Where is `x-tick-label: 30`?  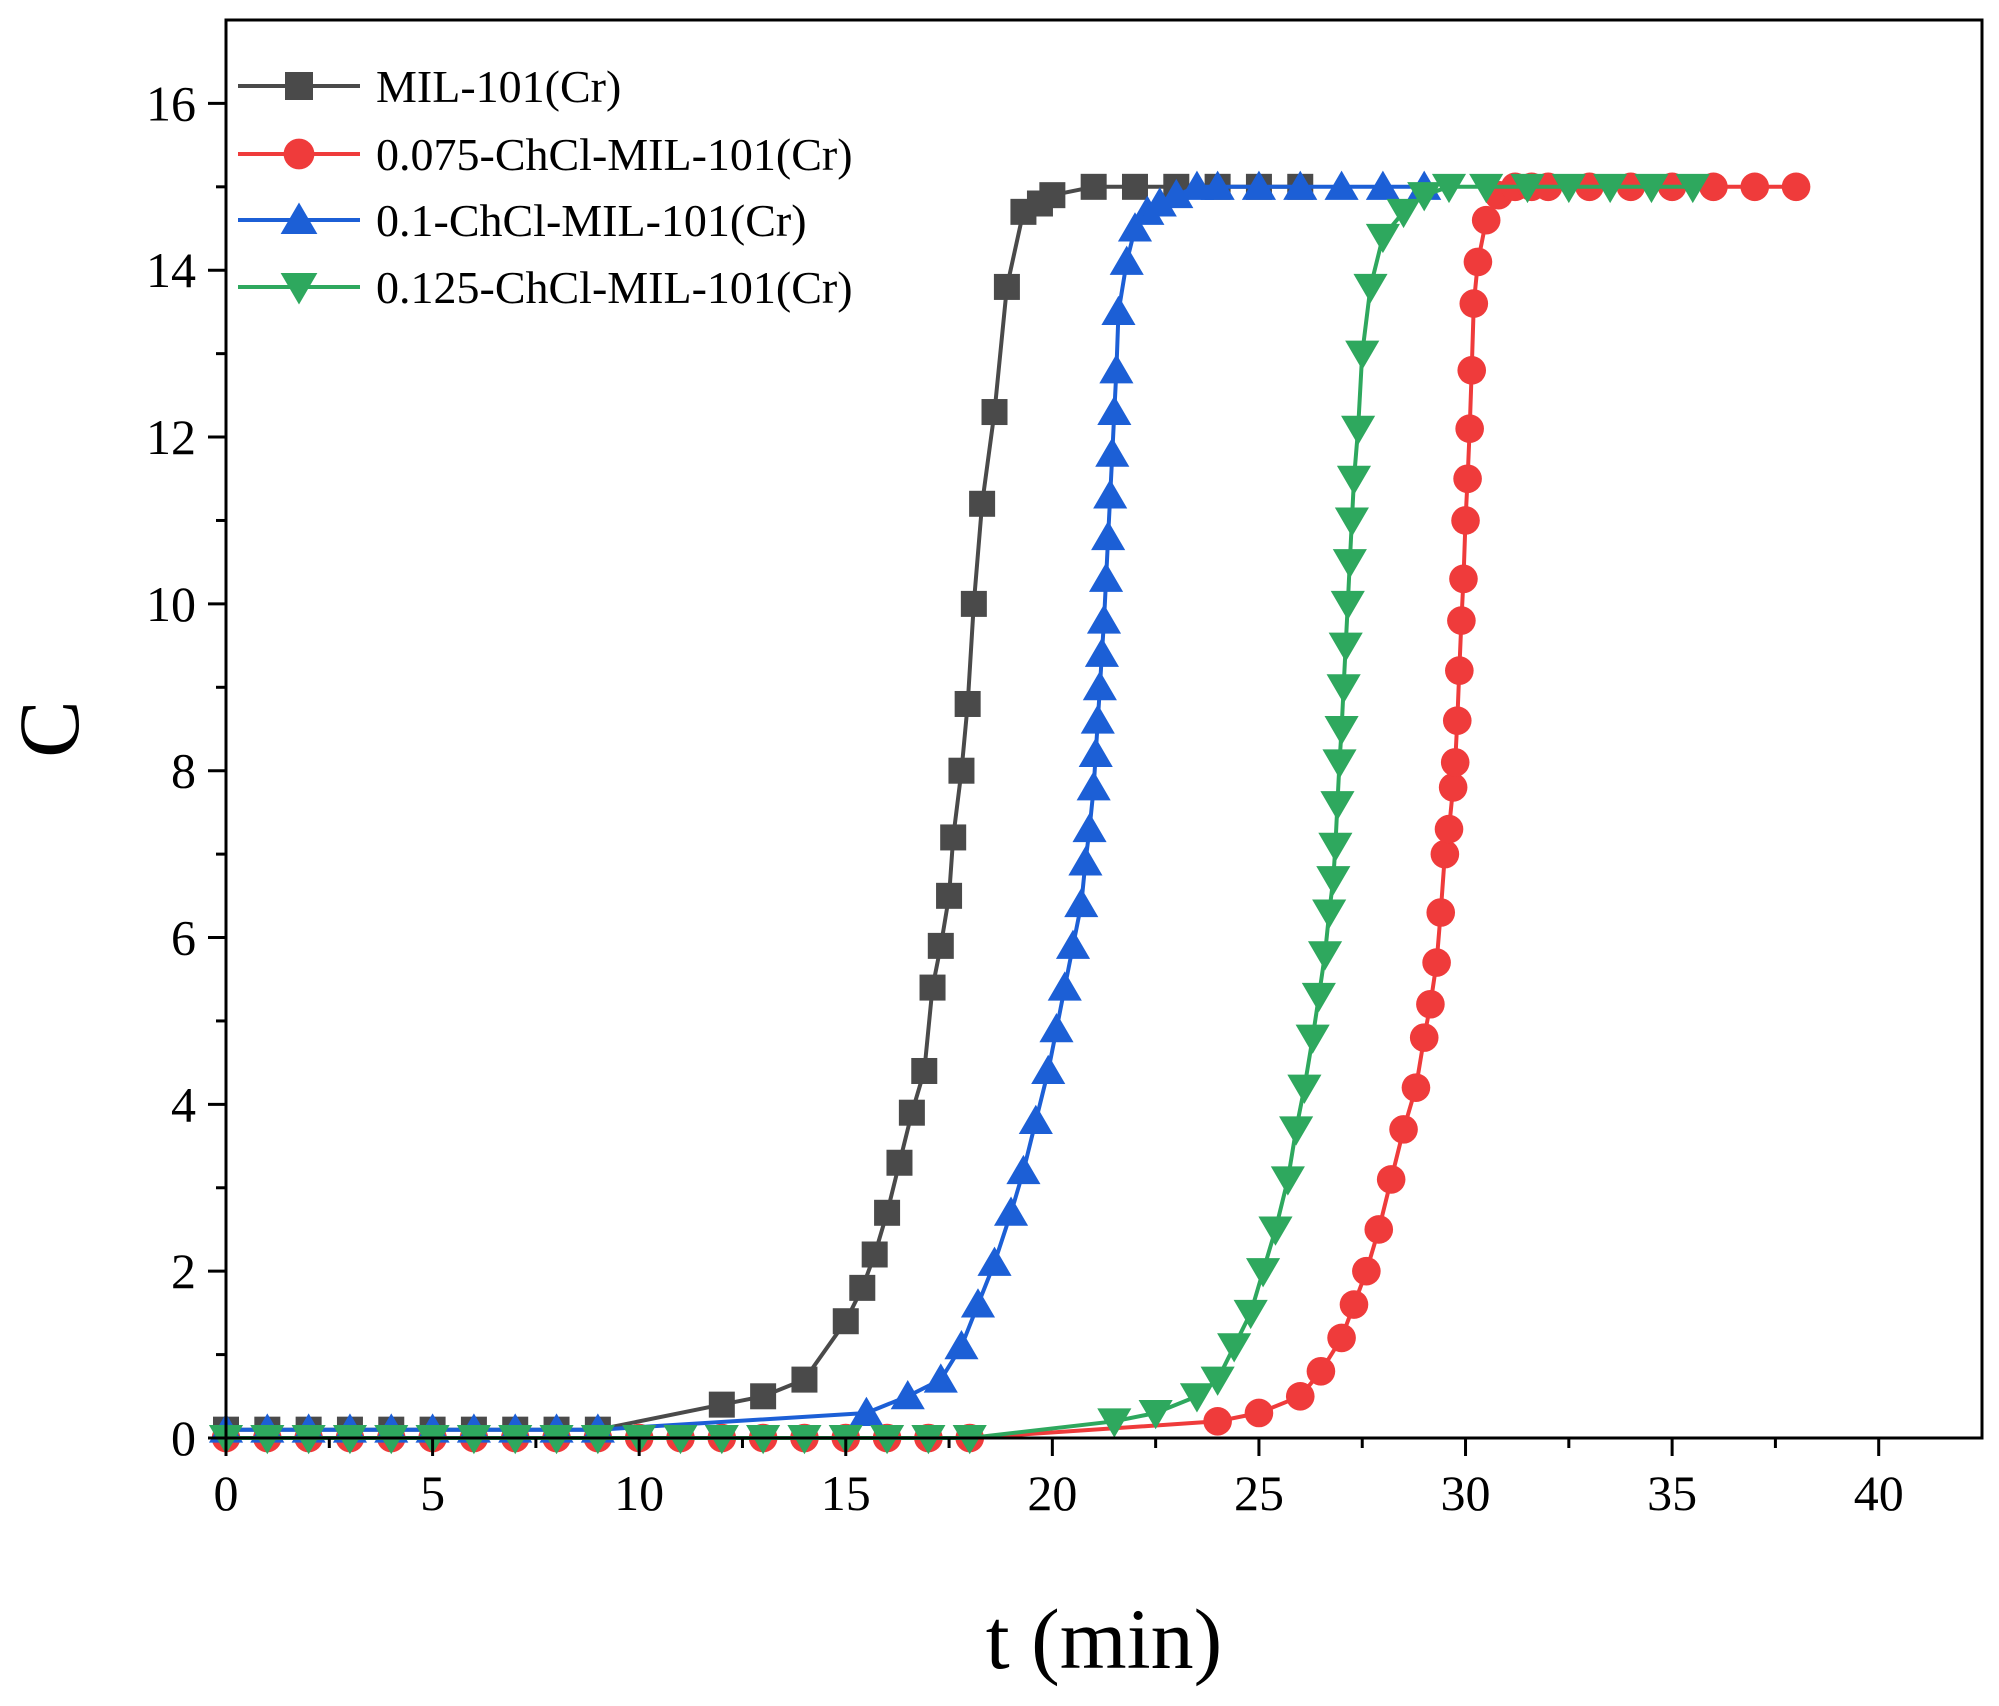 x-tick-label: 30 is located at coordinates (1466, 1493).